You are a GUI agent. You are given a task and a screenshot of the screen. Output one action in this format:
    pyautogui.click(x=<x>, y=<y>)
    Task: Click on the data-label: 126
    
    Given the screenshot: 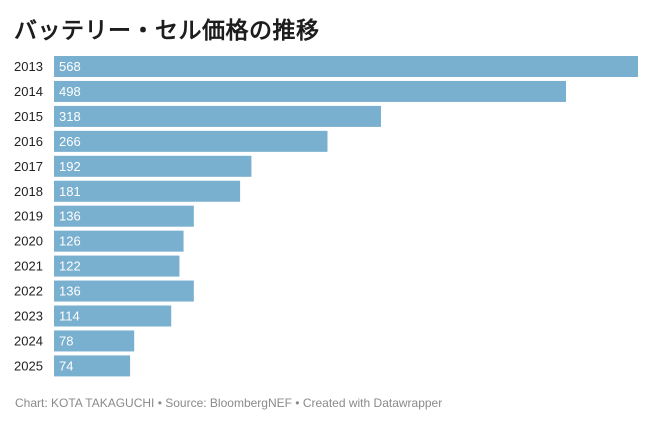 What is the action you would take?
    pyautogui.click(x=70, y=241)
    